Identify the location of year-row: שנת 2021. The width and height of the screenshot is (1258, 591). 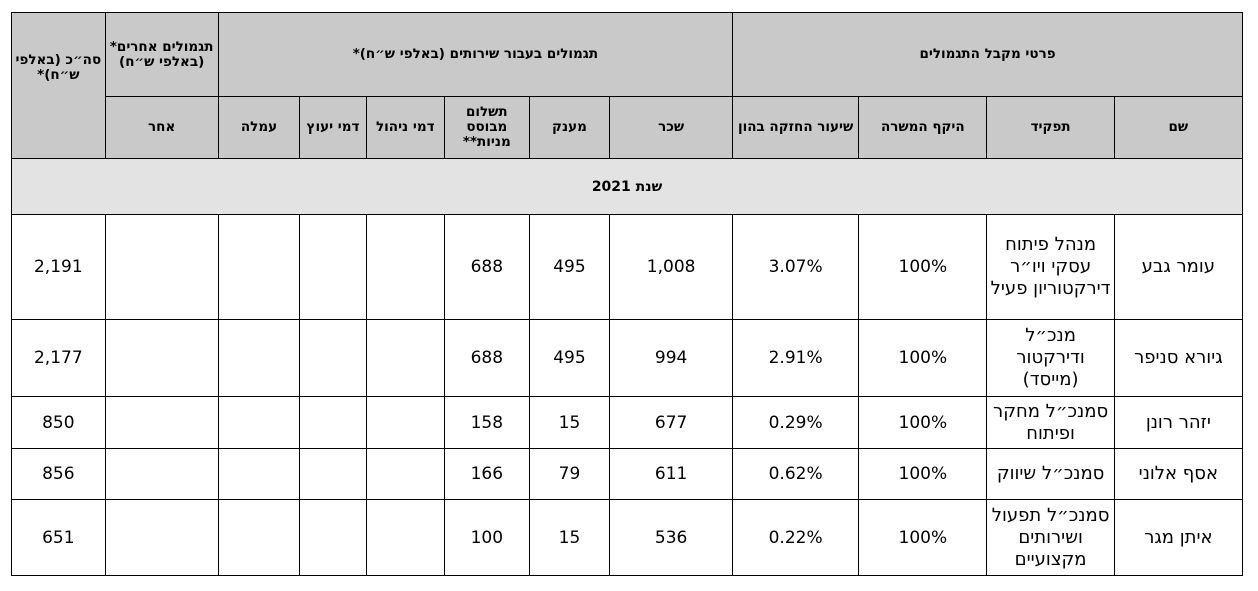
(627, 186).